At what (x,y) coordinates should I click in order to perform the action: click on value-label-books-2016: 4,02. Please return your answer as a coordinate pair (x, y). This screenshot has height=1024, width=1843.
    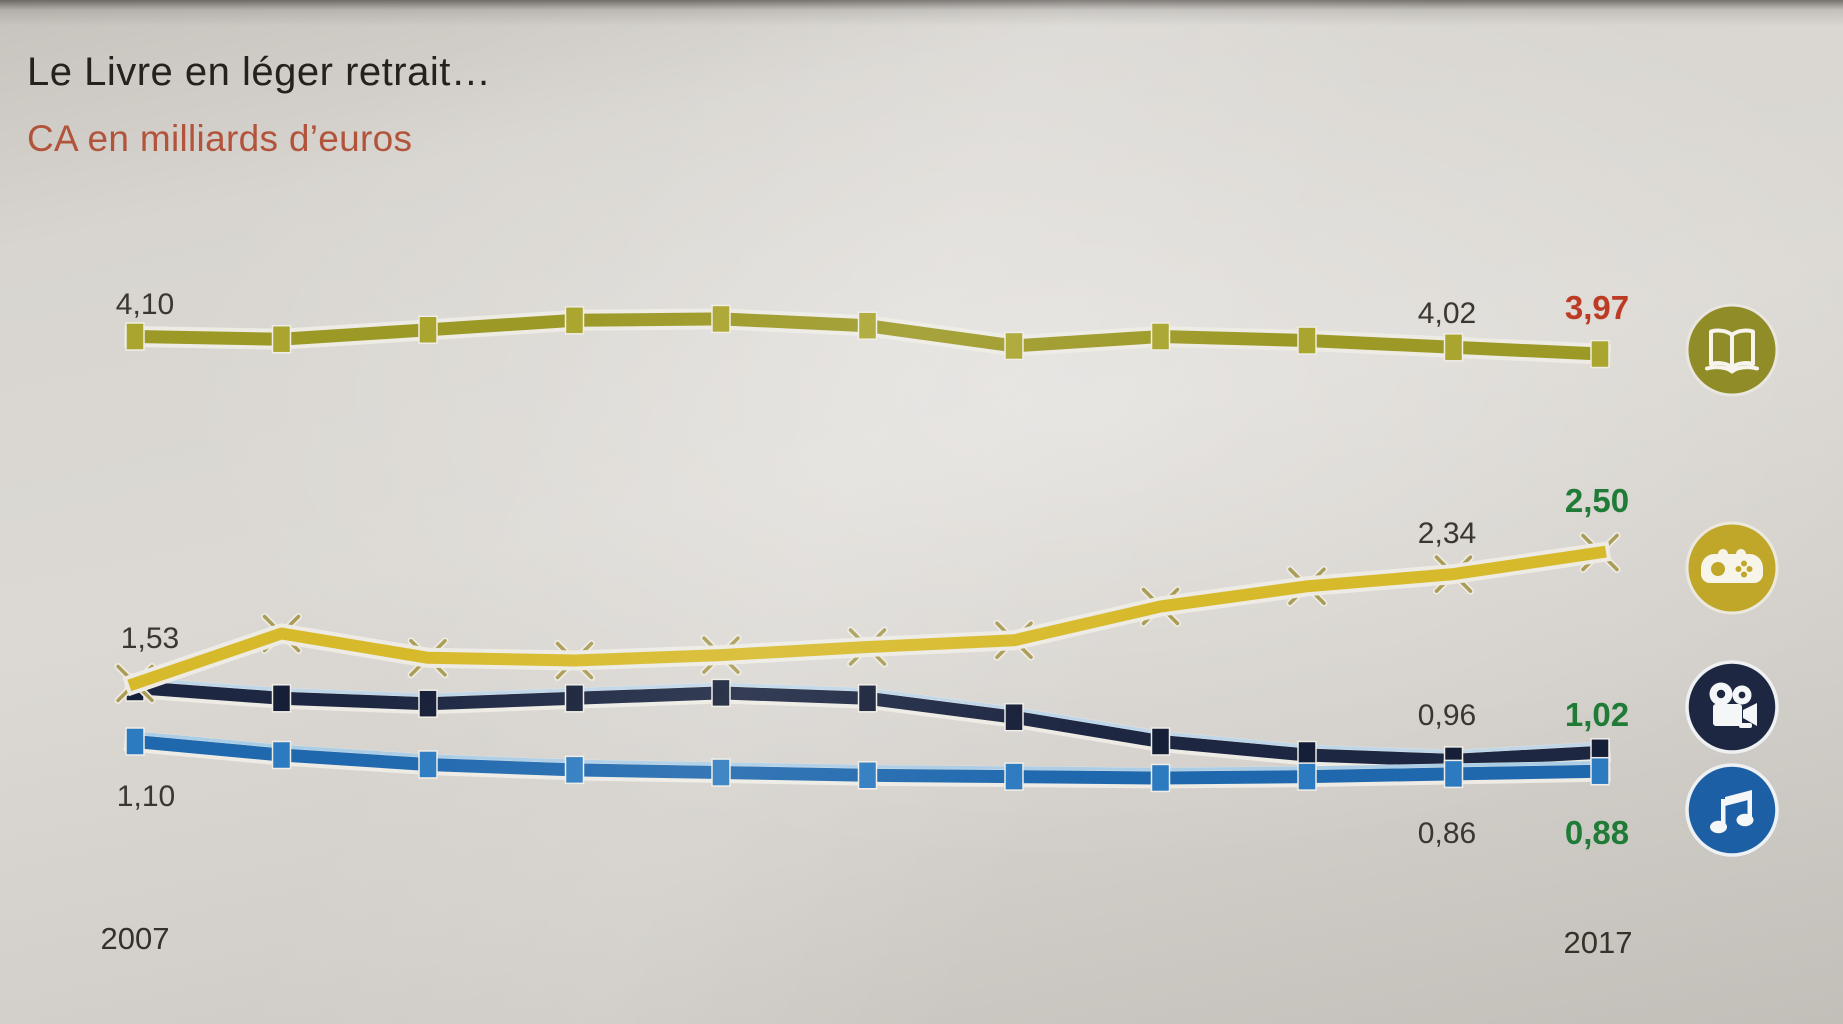
    Looking at the image, I should click on (1447, 313).